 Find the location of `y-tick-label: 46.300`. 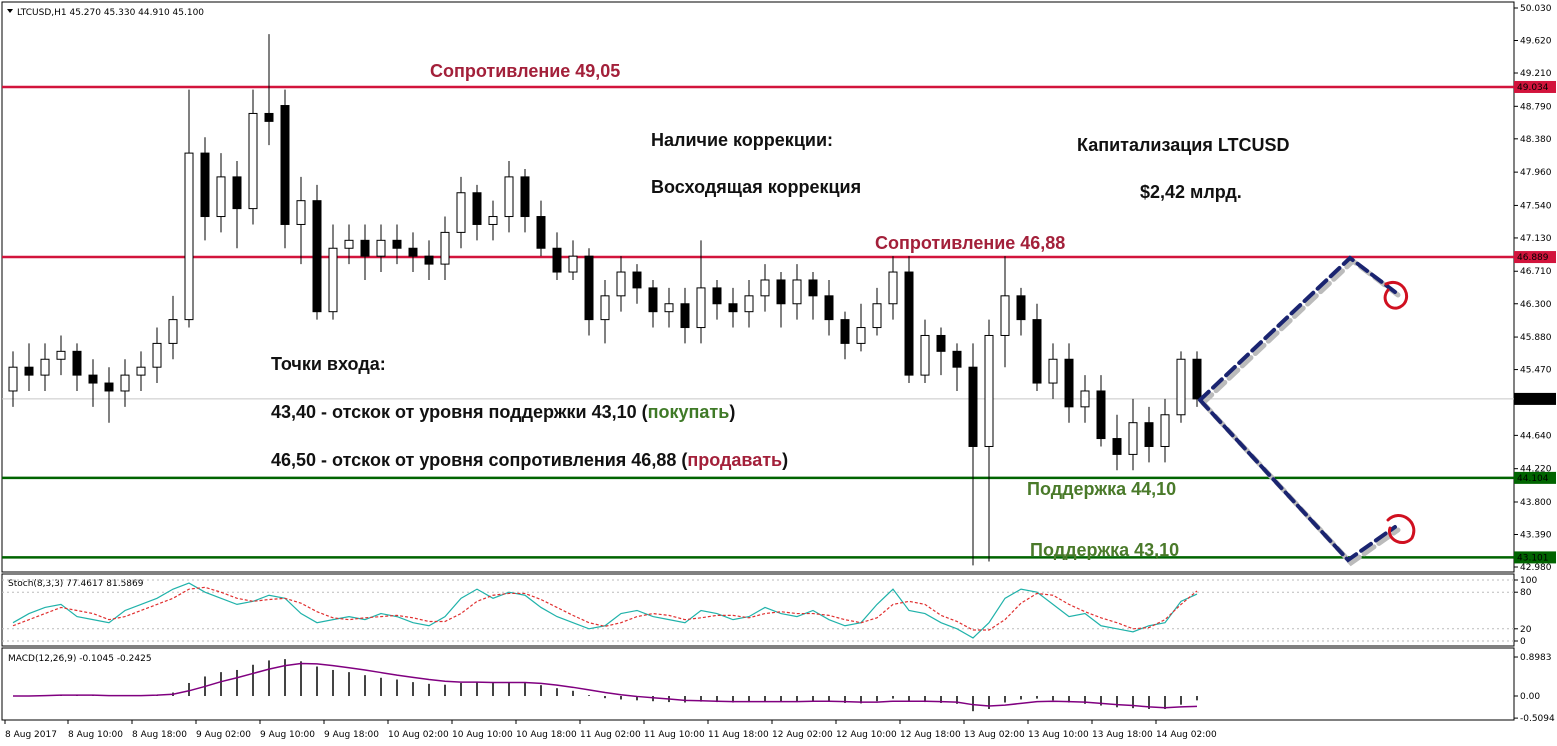

y-tick-label: 46.300 is located at coordinates (1536, 305).